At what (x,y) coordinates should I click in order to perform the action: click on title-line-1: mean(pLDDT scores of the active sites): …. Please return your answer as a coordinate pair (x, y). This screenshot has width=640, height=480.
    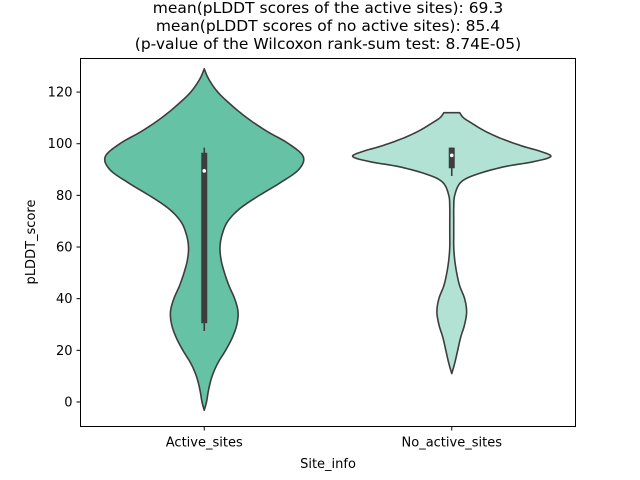
    Looking at the image, I should click on (328, 8).